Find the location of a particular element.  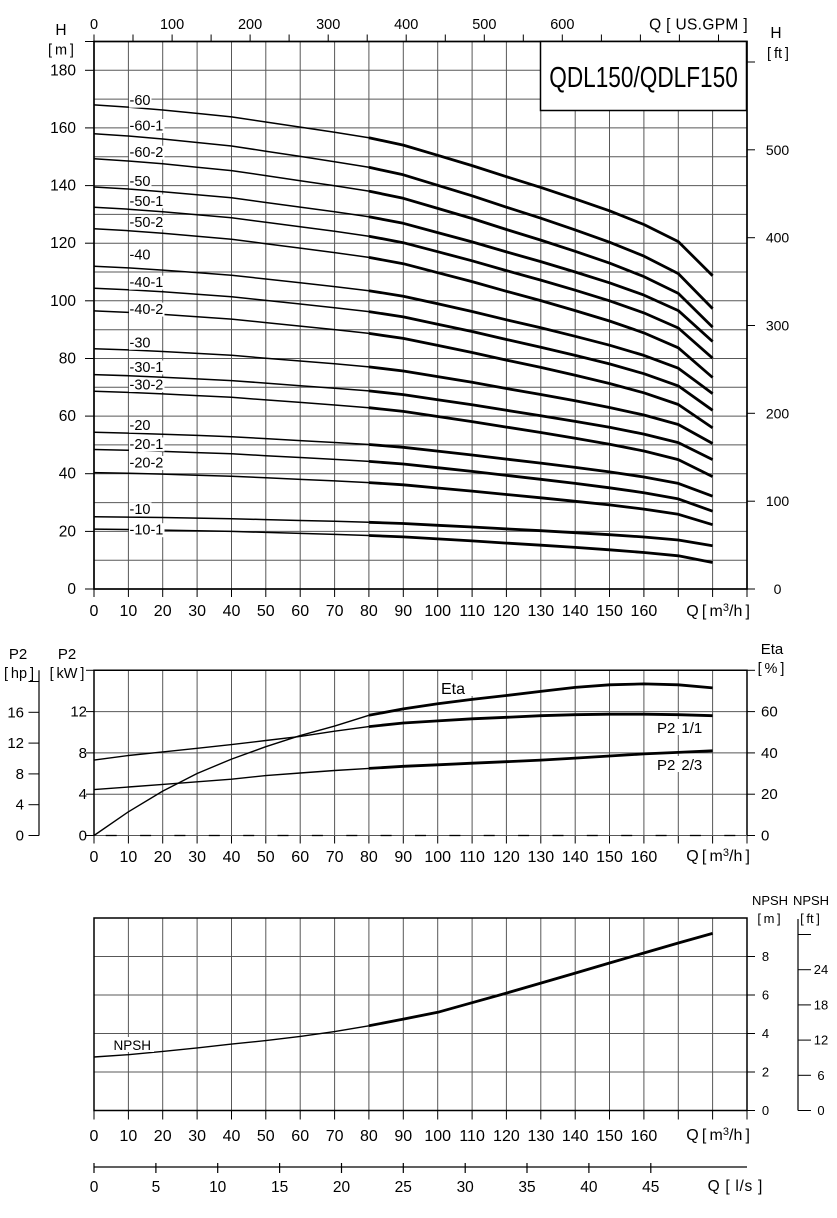

svg-text: 12 is located at coordinates (821, 1040).